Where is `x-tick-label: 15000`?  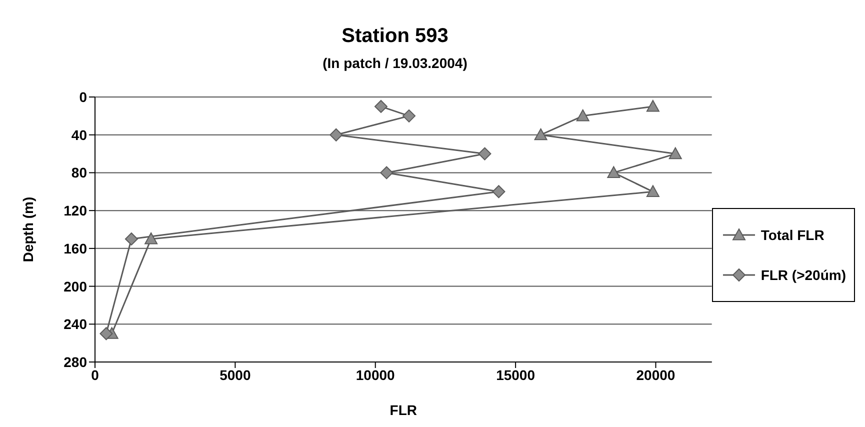
x-tick-label: 15000 is located at coordinates (516, 374).